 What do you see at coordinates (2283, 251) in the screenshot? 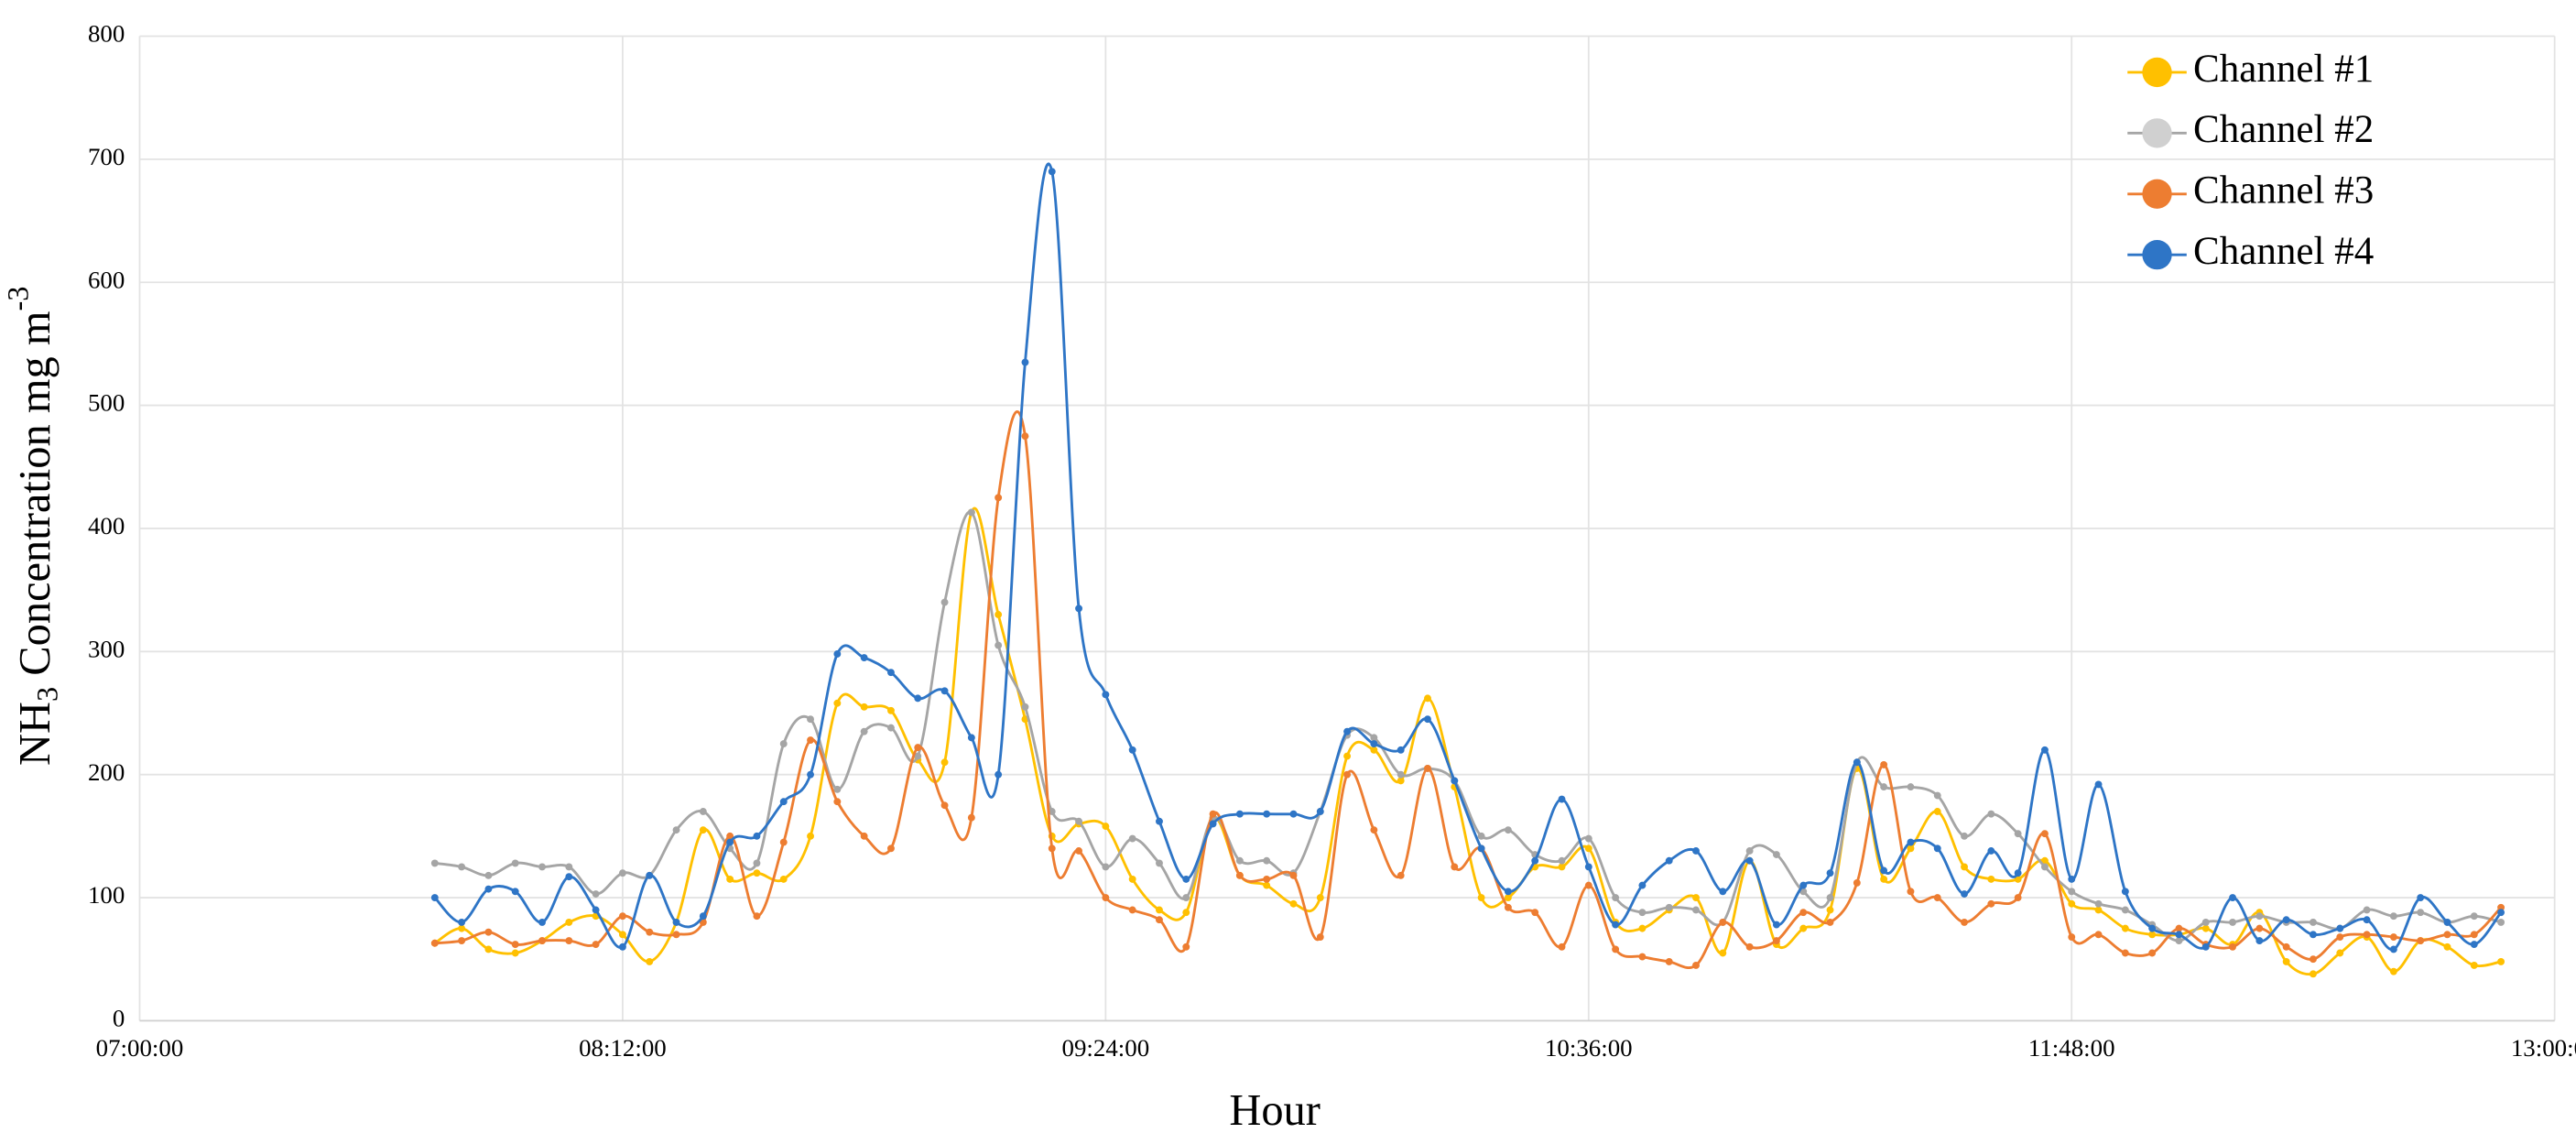
I see `legend-label: Channel #4` at bounding box center [2283, 251].